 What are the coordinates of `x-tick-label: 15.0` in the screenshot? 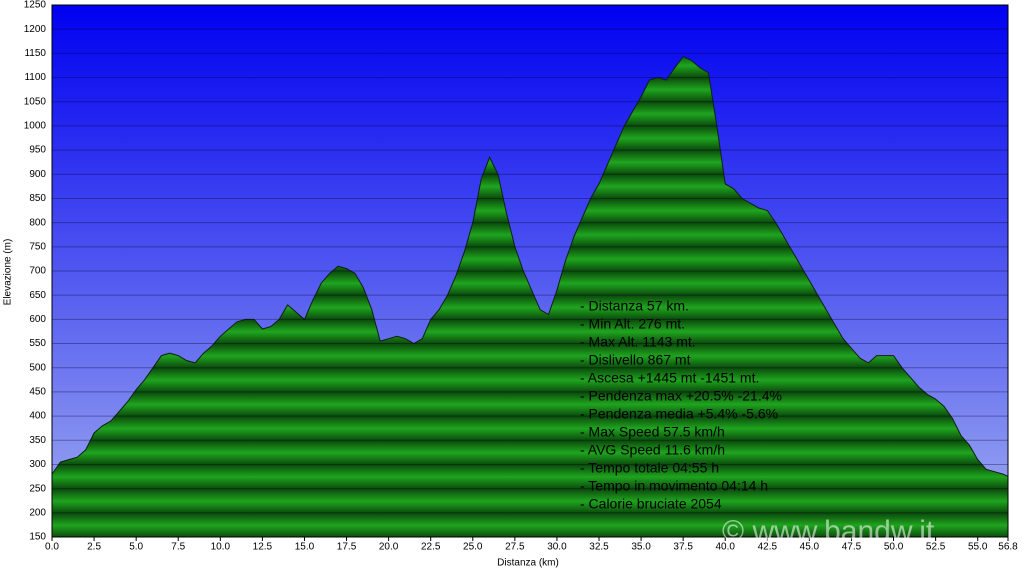 It's located at (305, 547).